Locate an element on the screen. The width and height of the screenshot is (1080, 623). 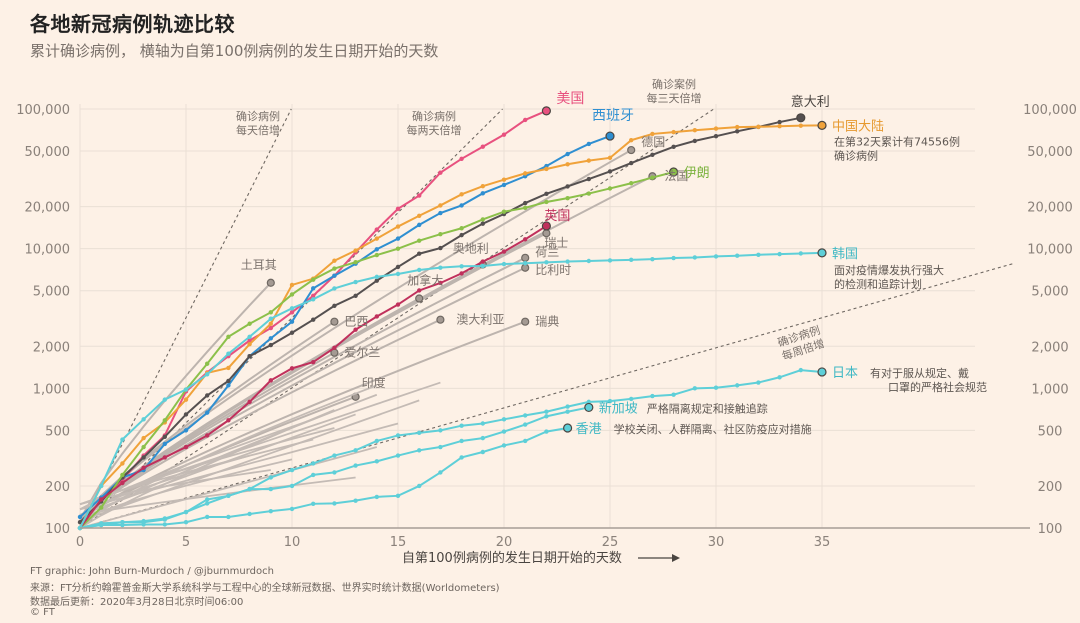
x-tick-label: 25 is located at coordinates (610, 542).